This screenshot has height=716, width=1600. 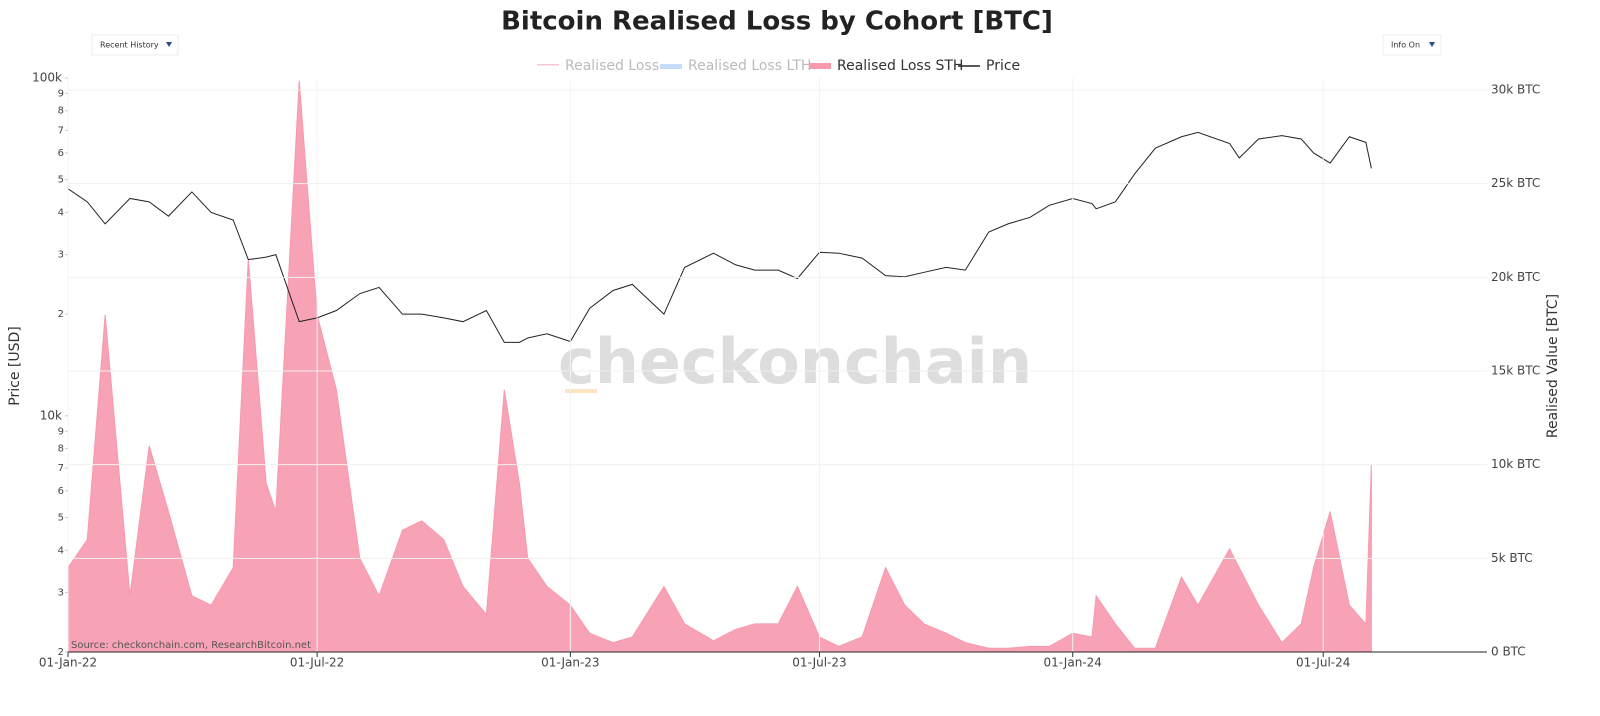 What do you see at coordinates (1553, 366) in the screenshot?
I see `y2-axis-title: Realised Value [BTC]` at bounding box center [1553, 366].